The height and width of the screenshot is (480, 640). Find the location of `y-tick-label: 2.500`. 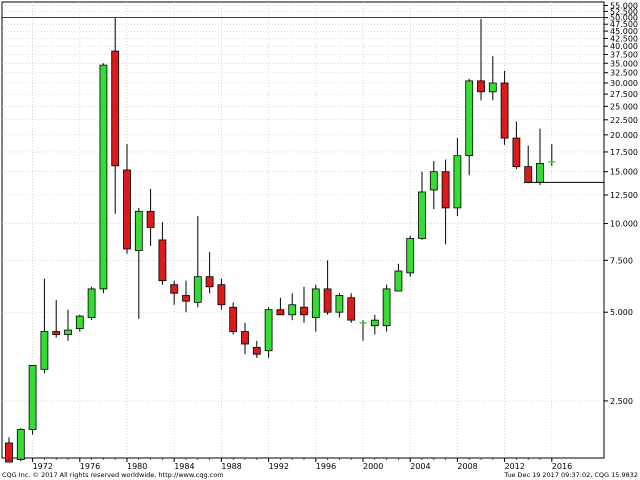

y-tick-label: 2.500 is located at coordinates (621, 401).